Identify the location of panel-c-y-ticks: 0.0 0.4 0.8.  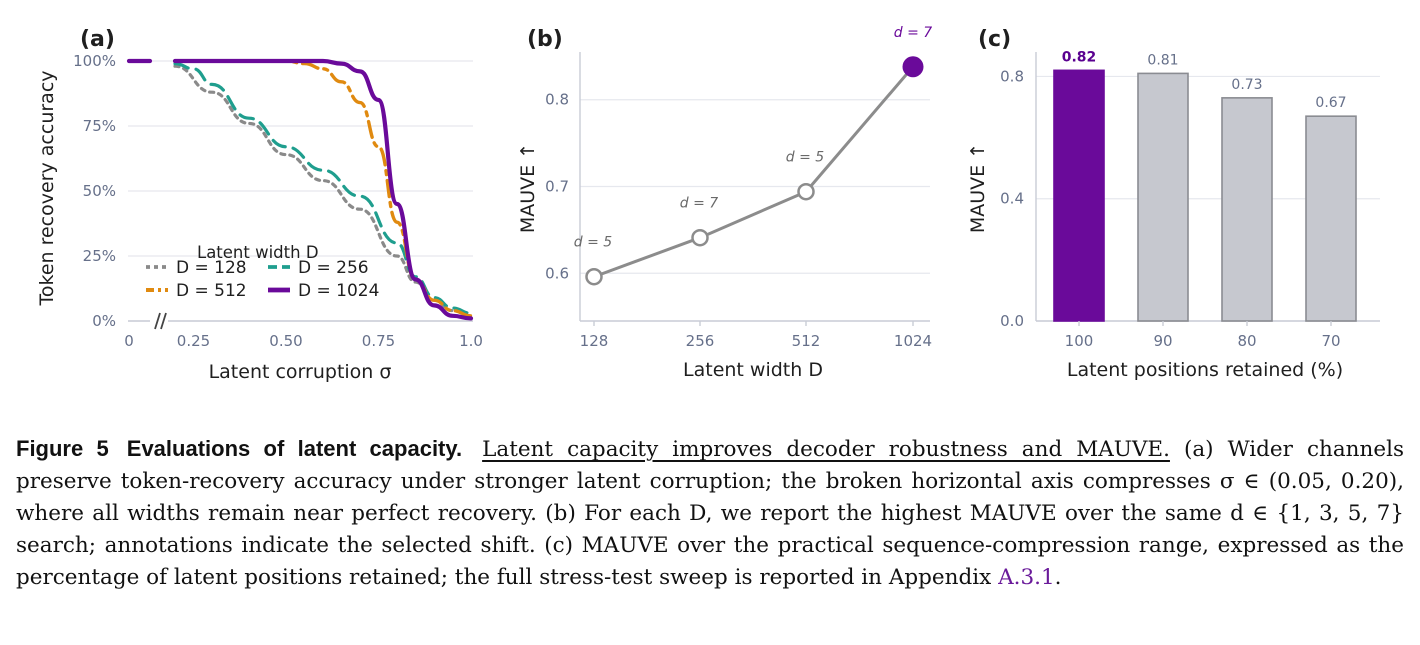
(1012, 198).